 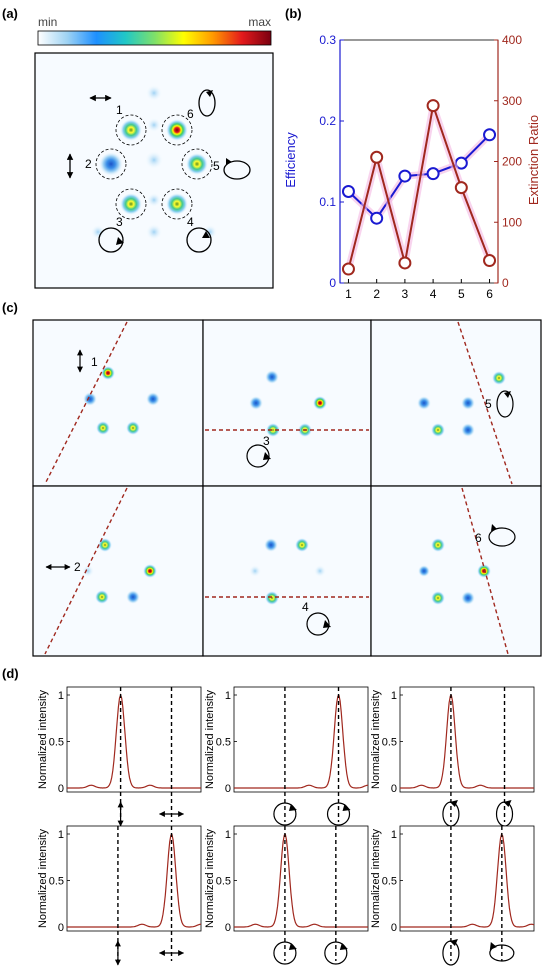 I want to click on tile-c1: 1, so click(x=118, y=403).